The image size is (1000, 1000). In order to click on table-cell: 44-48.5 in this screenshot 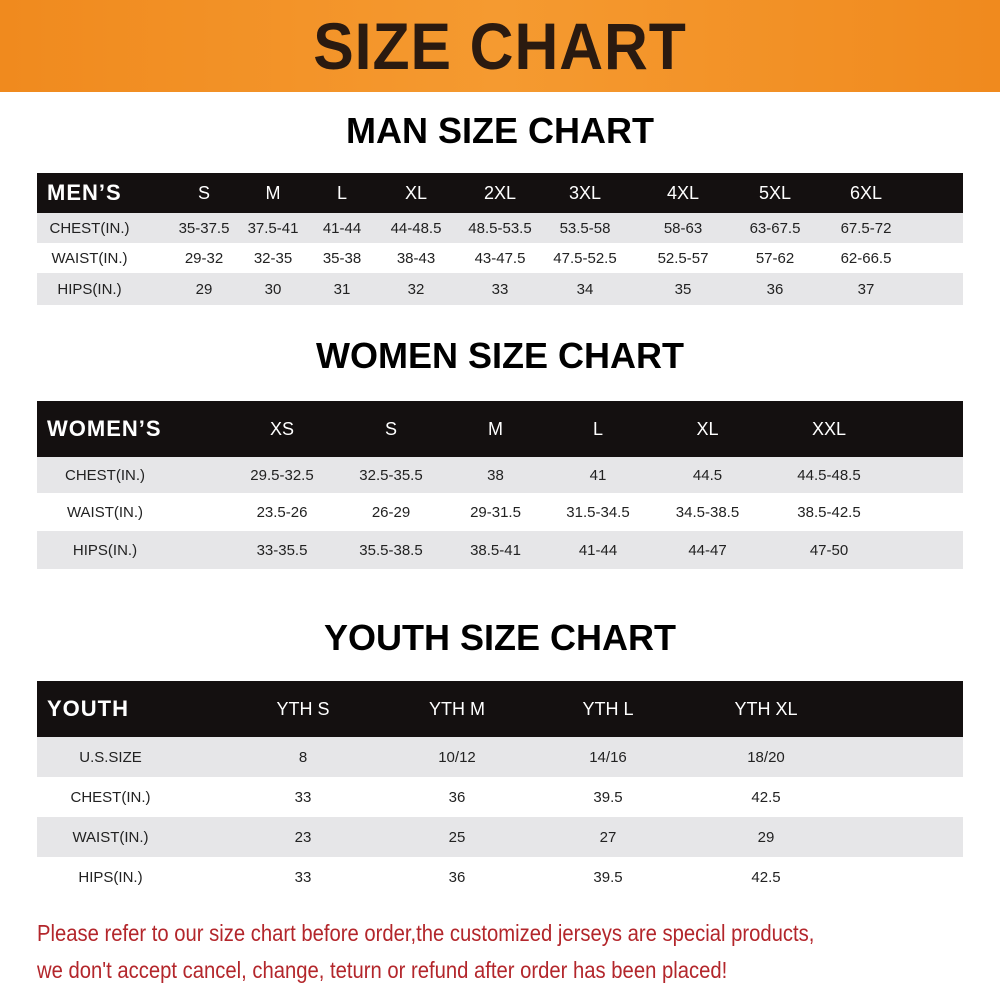, I will do `click(416, 228)`.